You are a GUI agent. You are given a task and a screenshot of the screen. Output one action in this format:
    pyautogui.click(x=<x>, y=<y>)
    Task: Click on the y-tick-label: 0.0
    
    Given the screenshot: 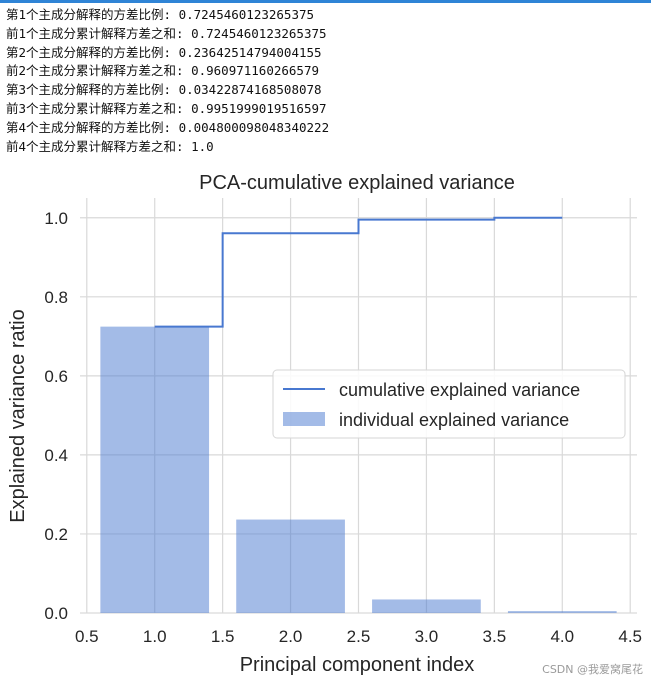 What is the action you would take?
    pyautogui.click(x=56, y=613)
    